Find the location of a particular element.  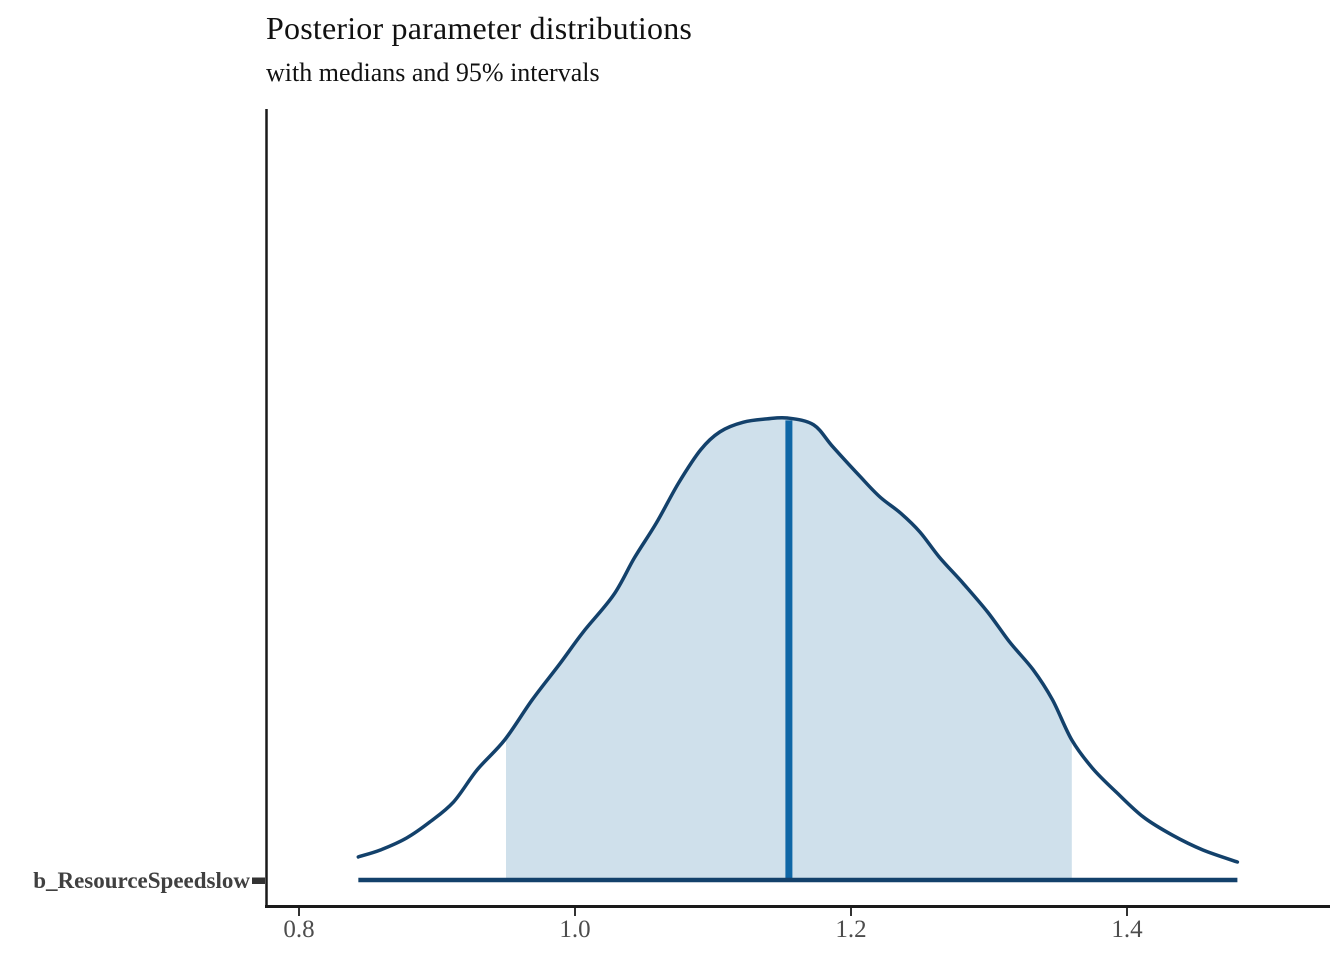

x-tick-label: 1.0 is located at coordinates (575, 929).